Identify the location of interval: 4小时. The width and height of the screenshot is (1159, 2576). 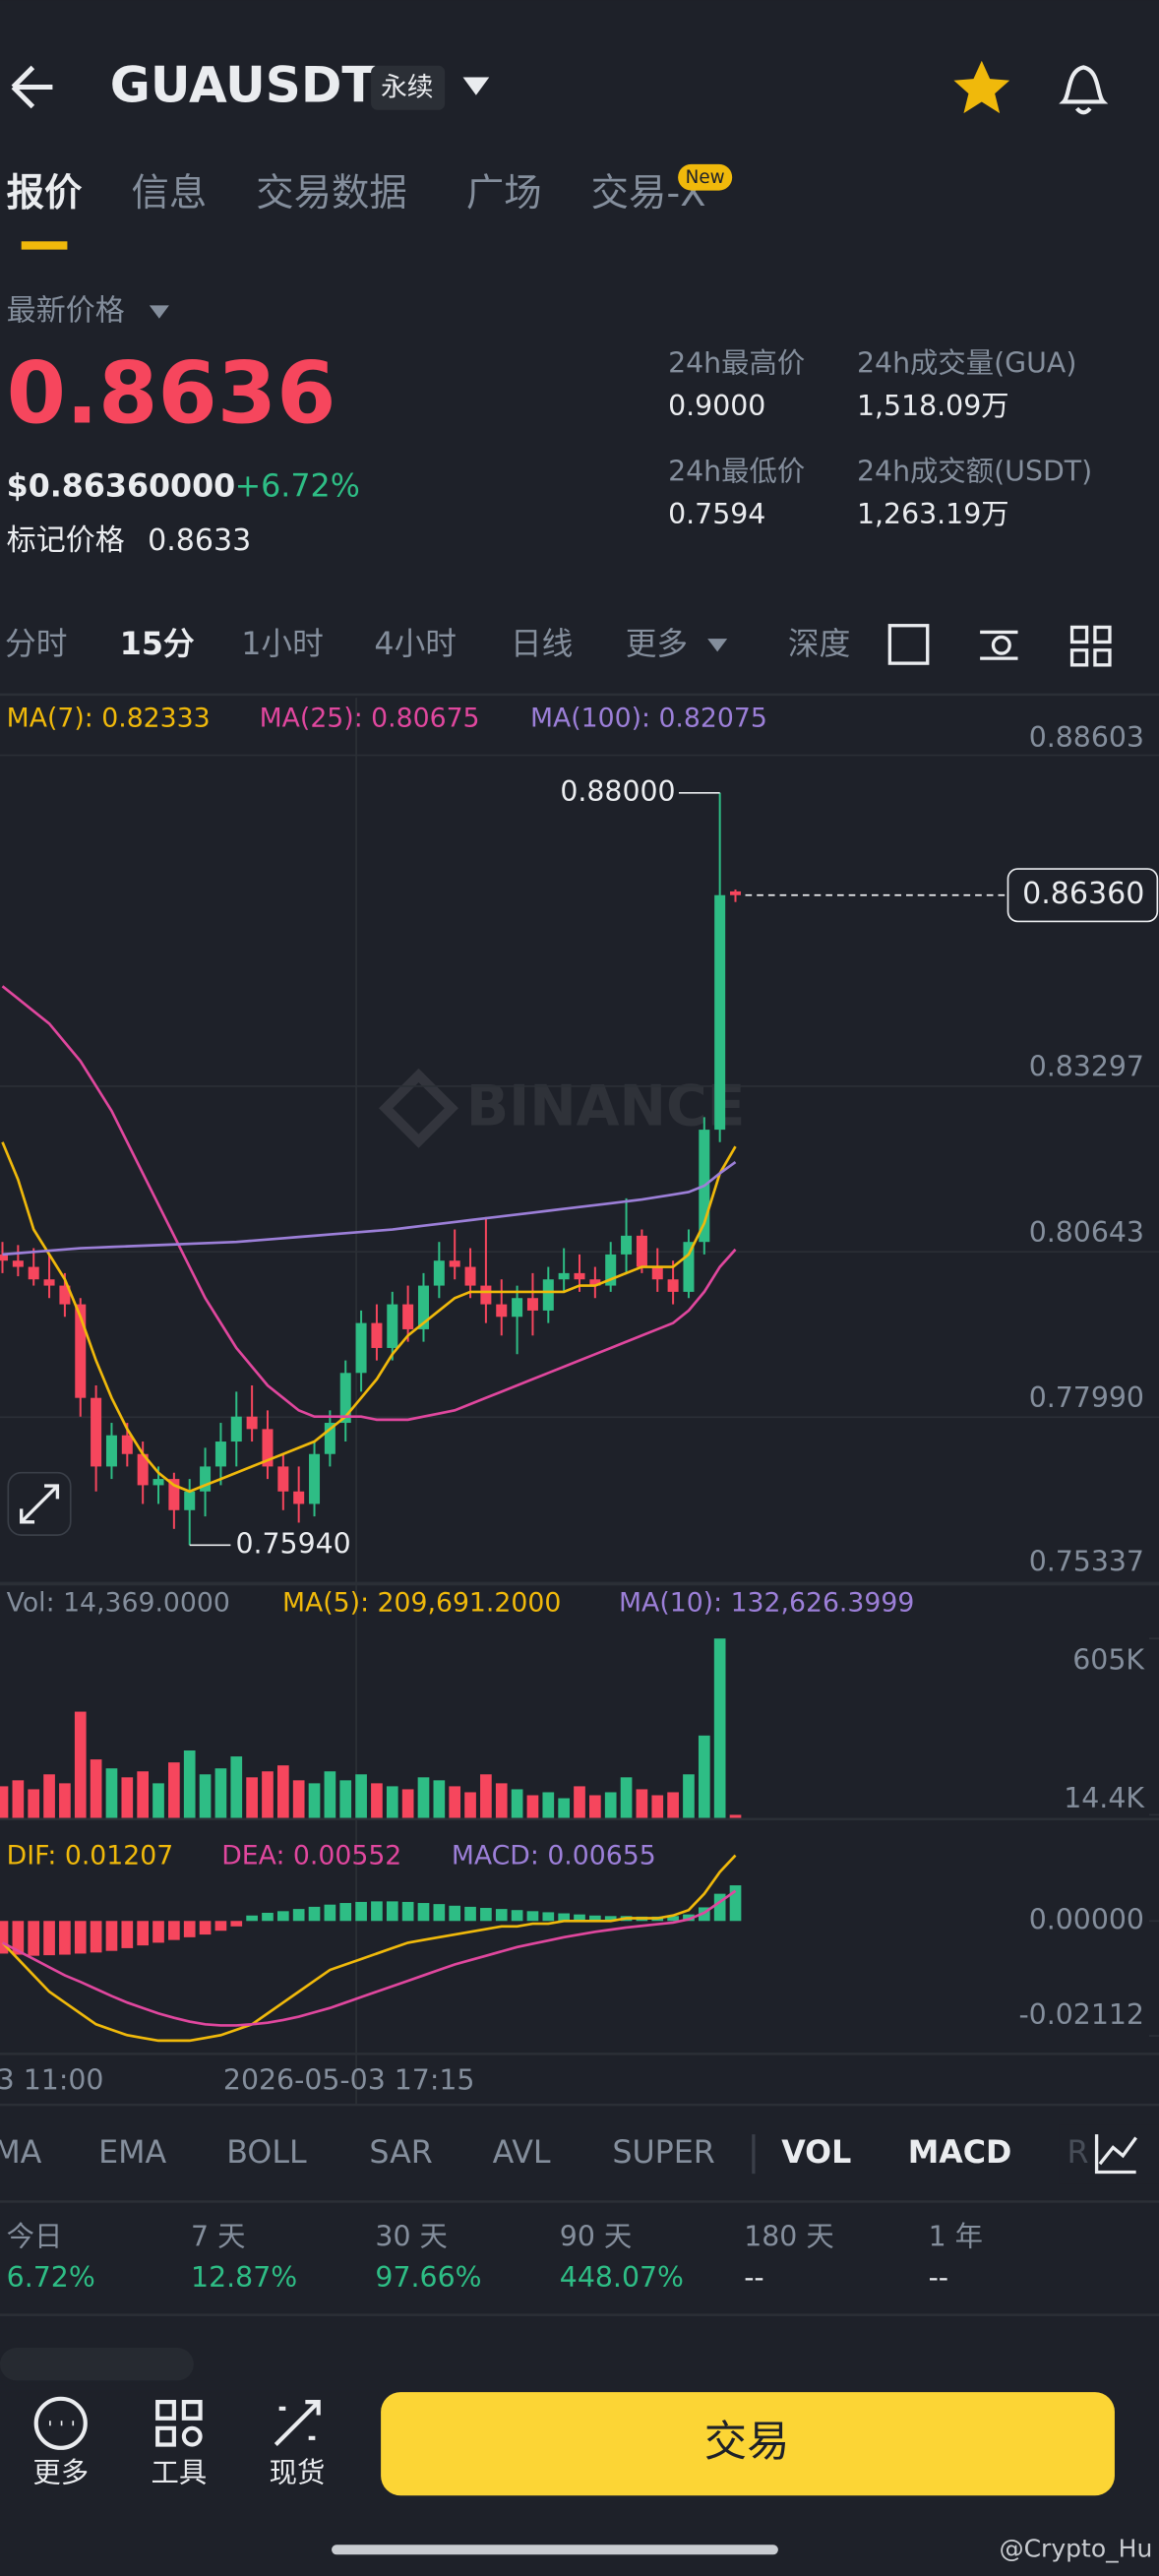
(415, 644).